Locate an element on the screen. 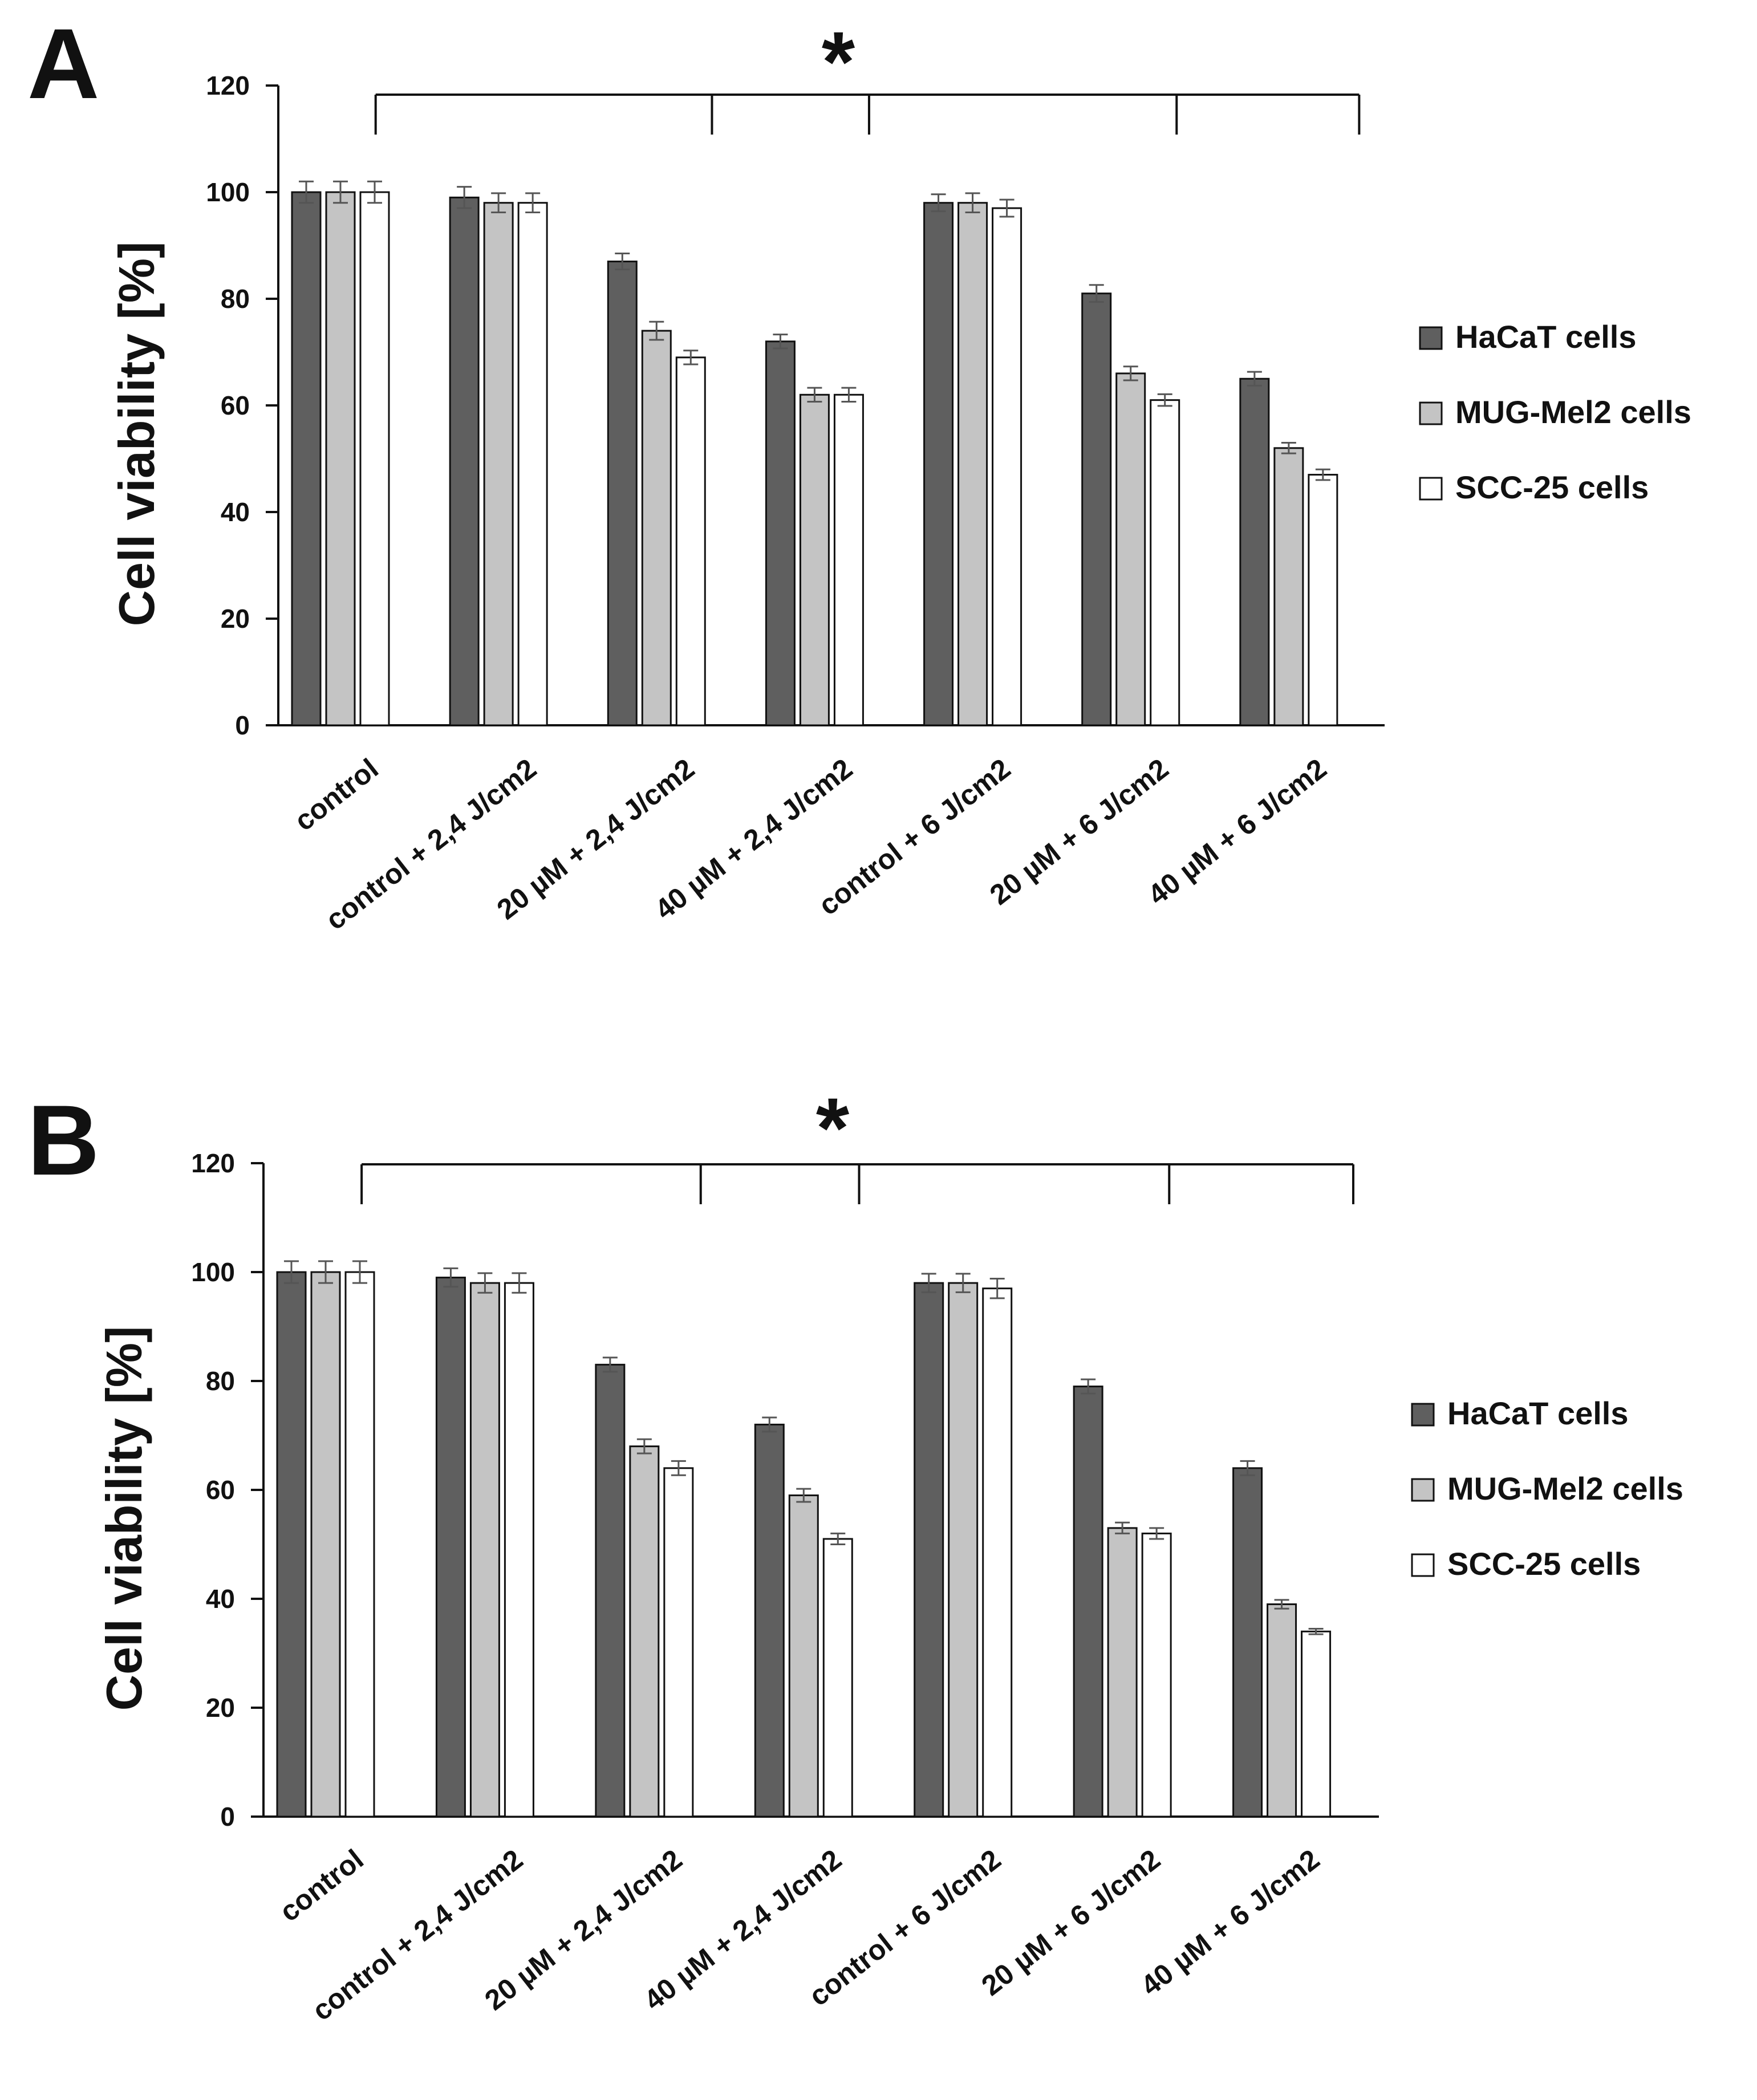 Image resolution: width=1757 pixels, height=2100 pixels. panel-letter: B is located at coordinates (63, 1140).